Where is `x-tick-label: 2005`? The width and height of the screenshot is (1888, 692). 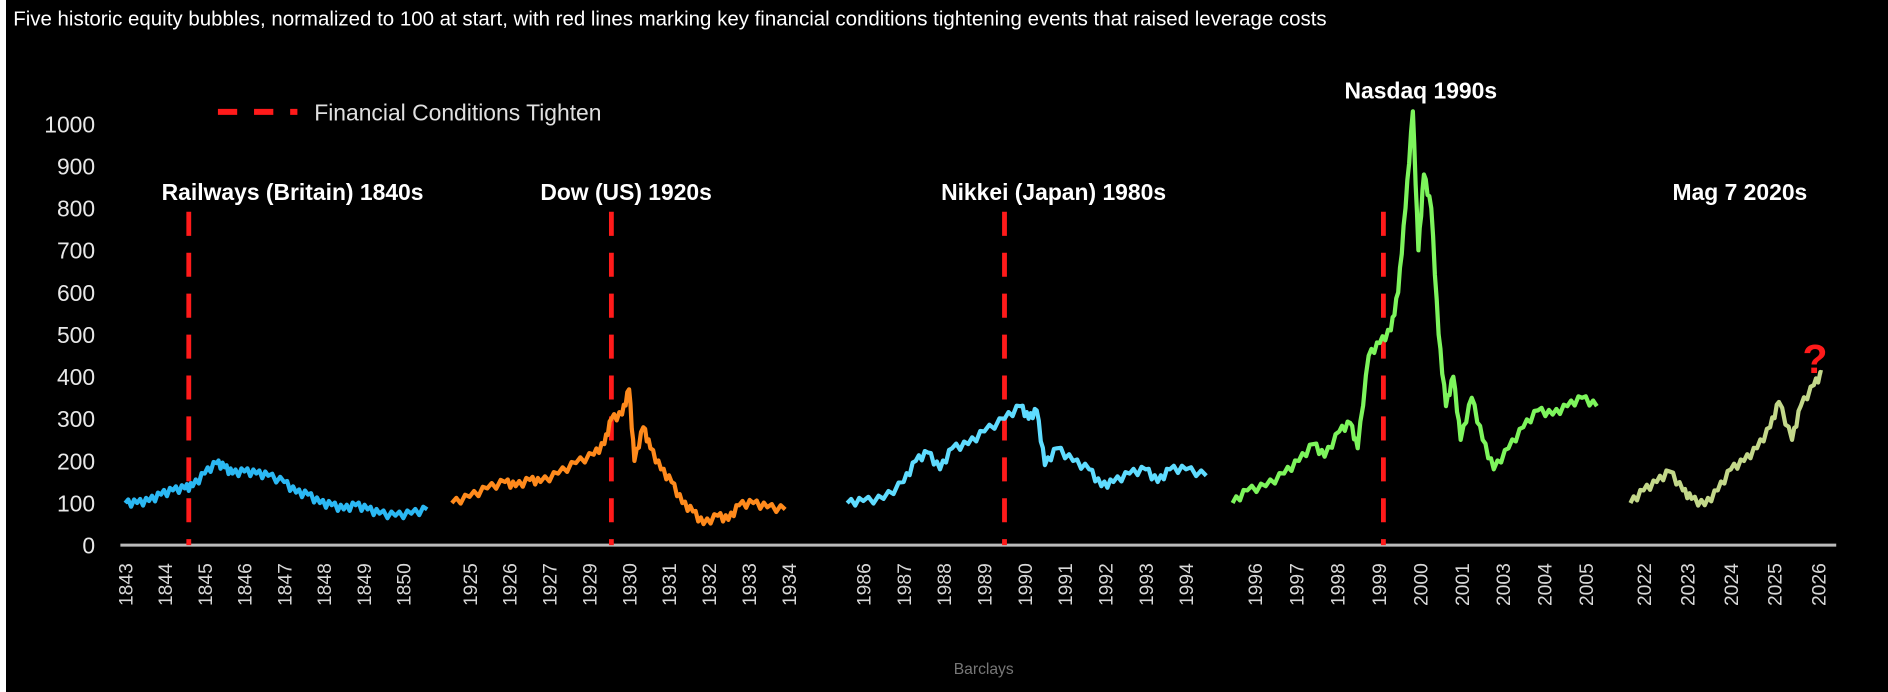 x-tick-label: 2005 is located at coordinates (1587, 584).